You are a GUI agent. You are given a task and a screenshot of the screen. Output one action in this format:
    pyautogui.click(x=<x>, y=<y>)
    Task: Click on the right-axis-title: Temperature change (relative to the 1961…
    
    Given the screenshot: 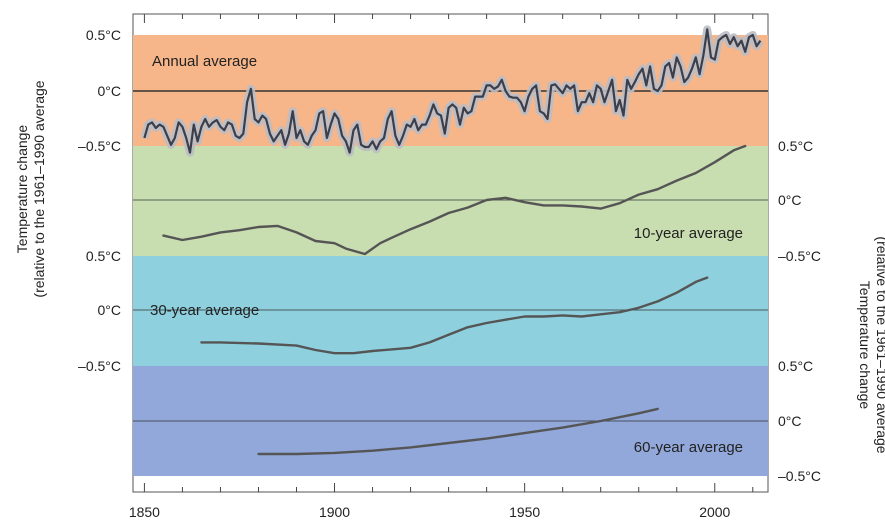 What is the action you would take?
    pyautogui.click(x=871, y=344)
    